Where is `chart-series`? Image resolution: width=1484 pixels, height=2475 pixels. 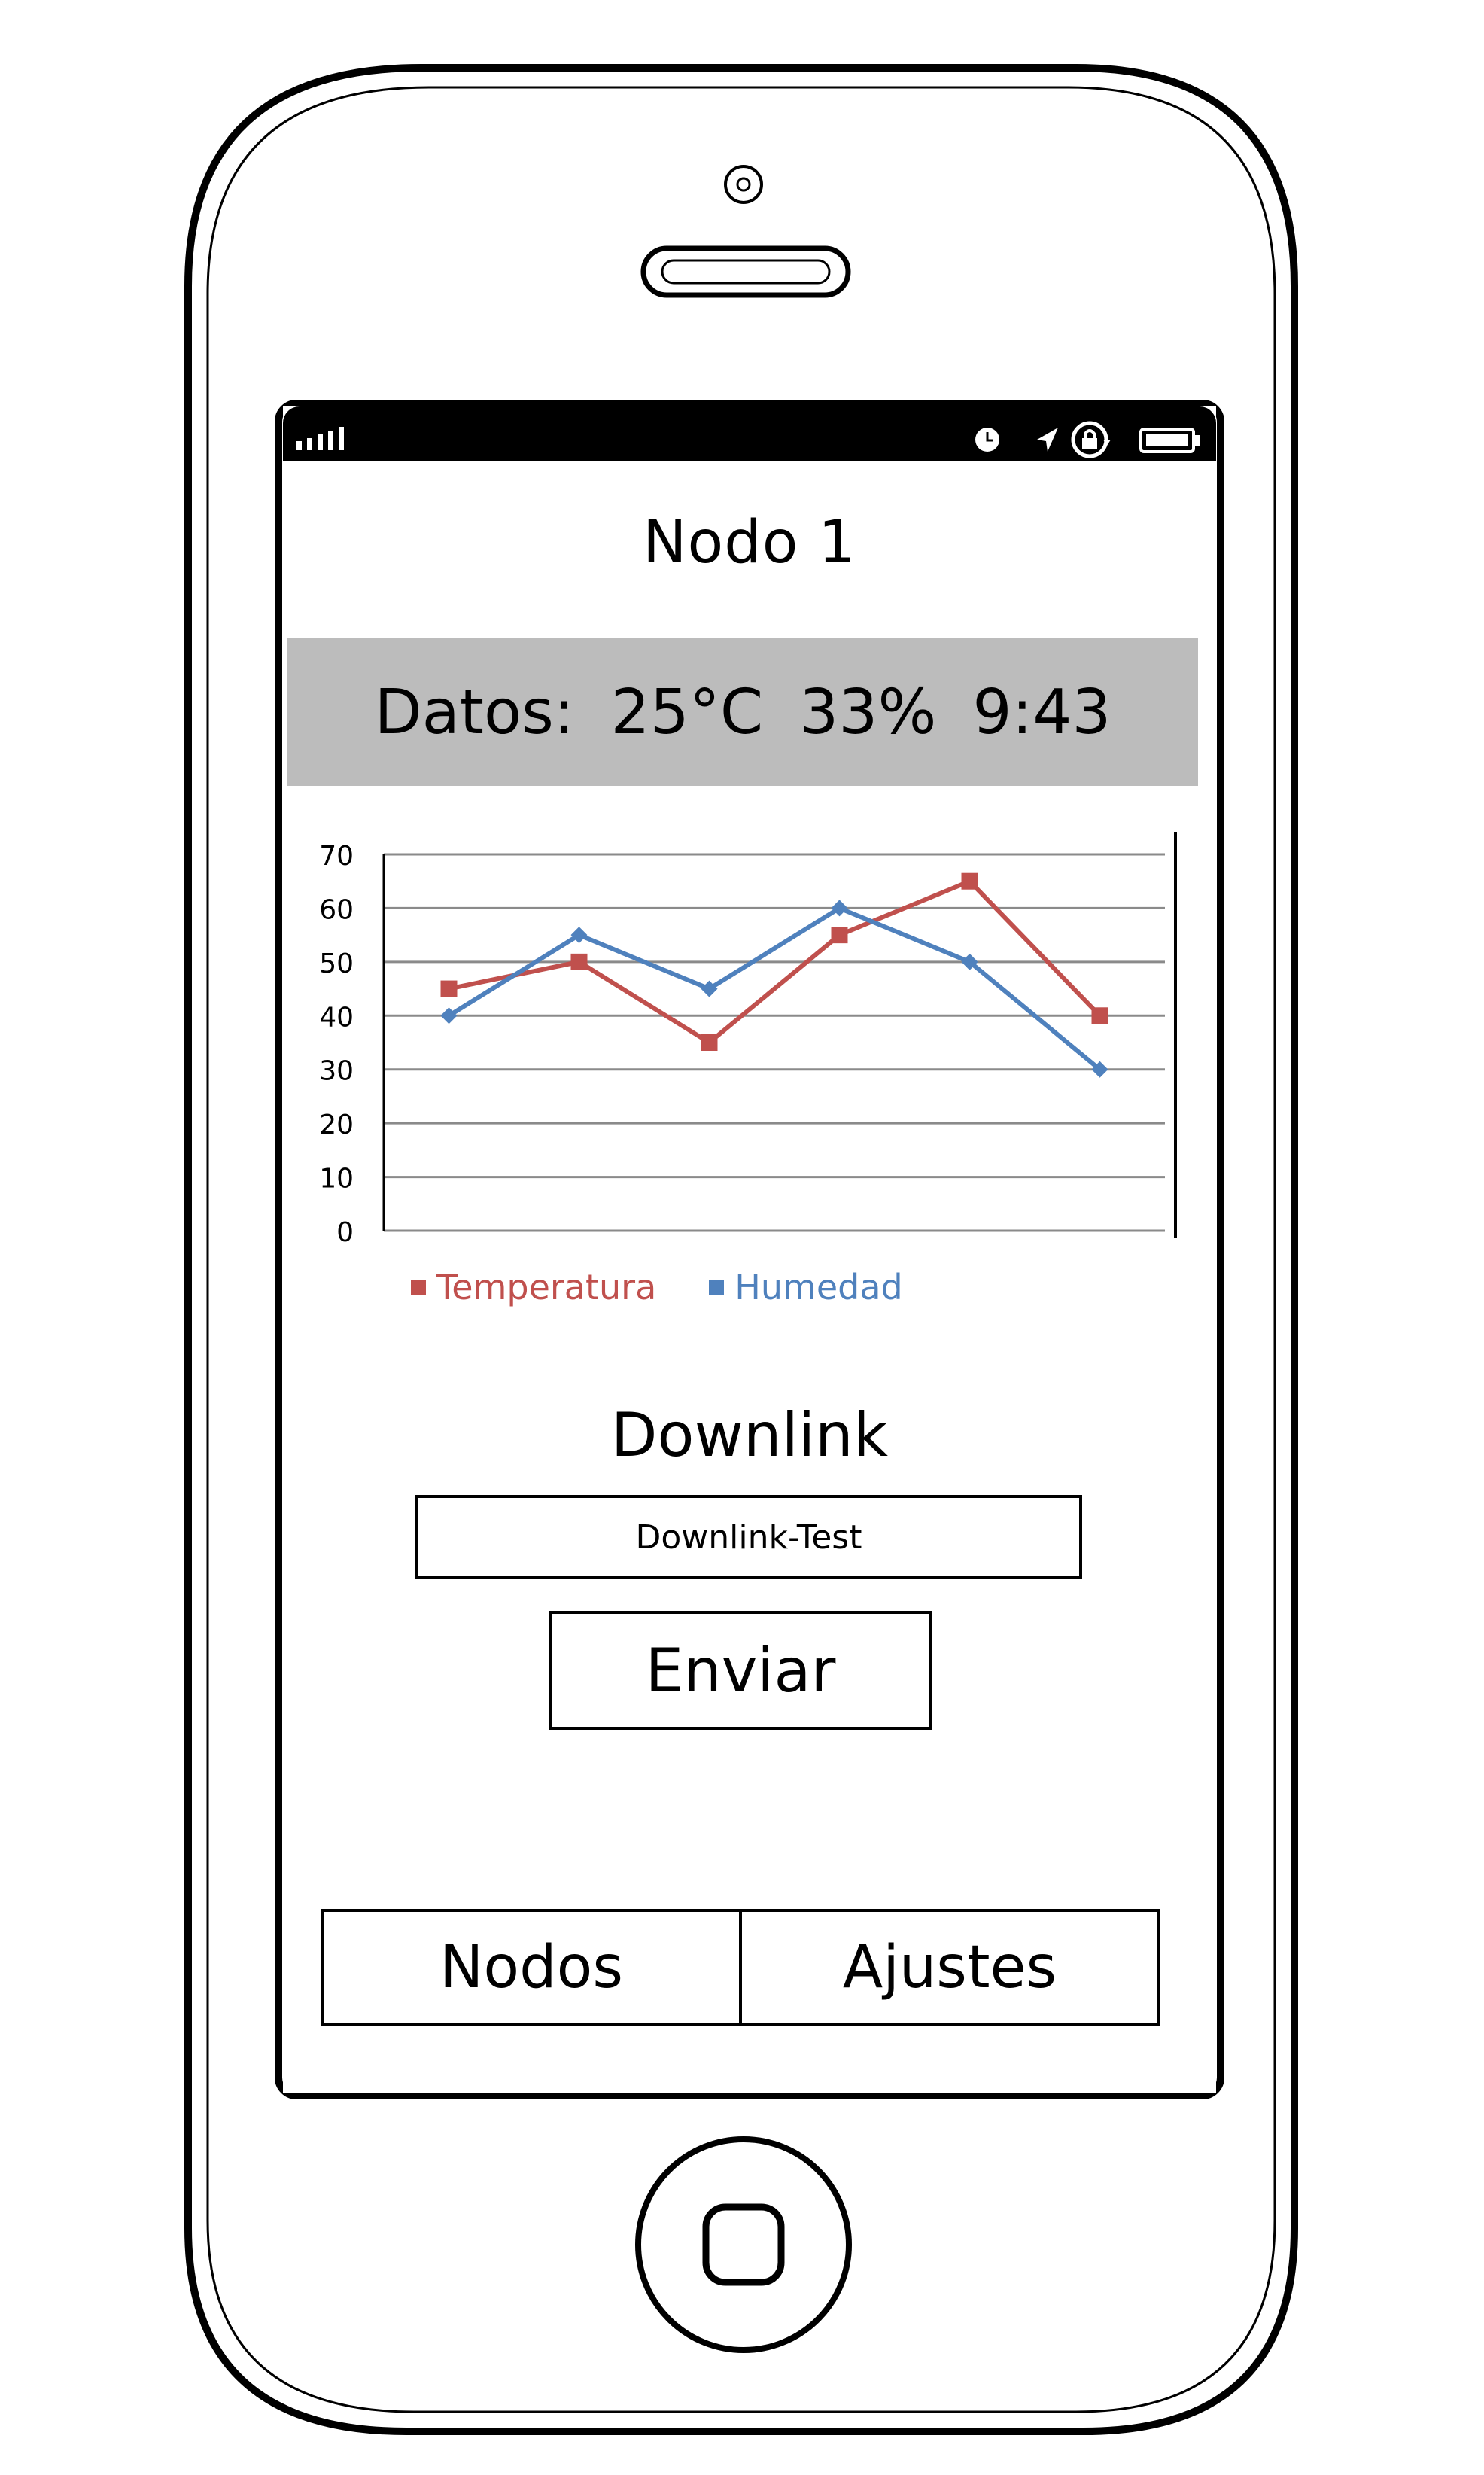 chart-series is located at coordinates (774, 975).